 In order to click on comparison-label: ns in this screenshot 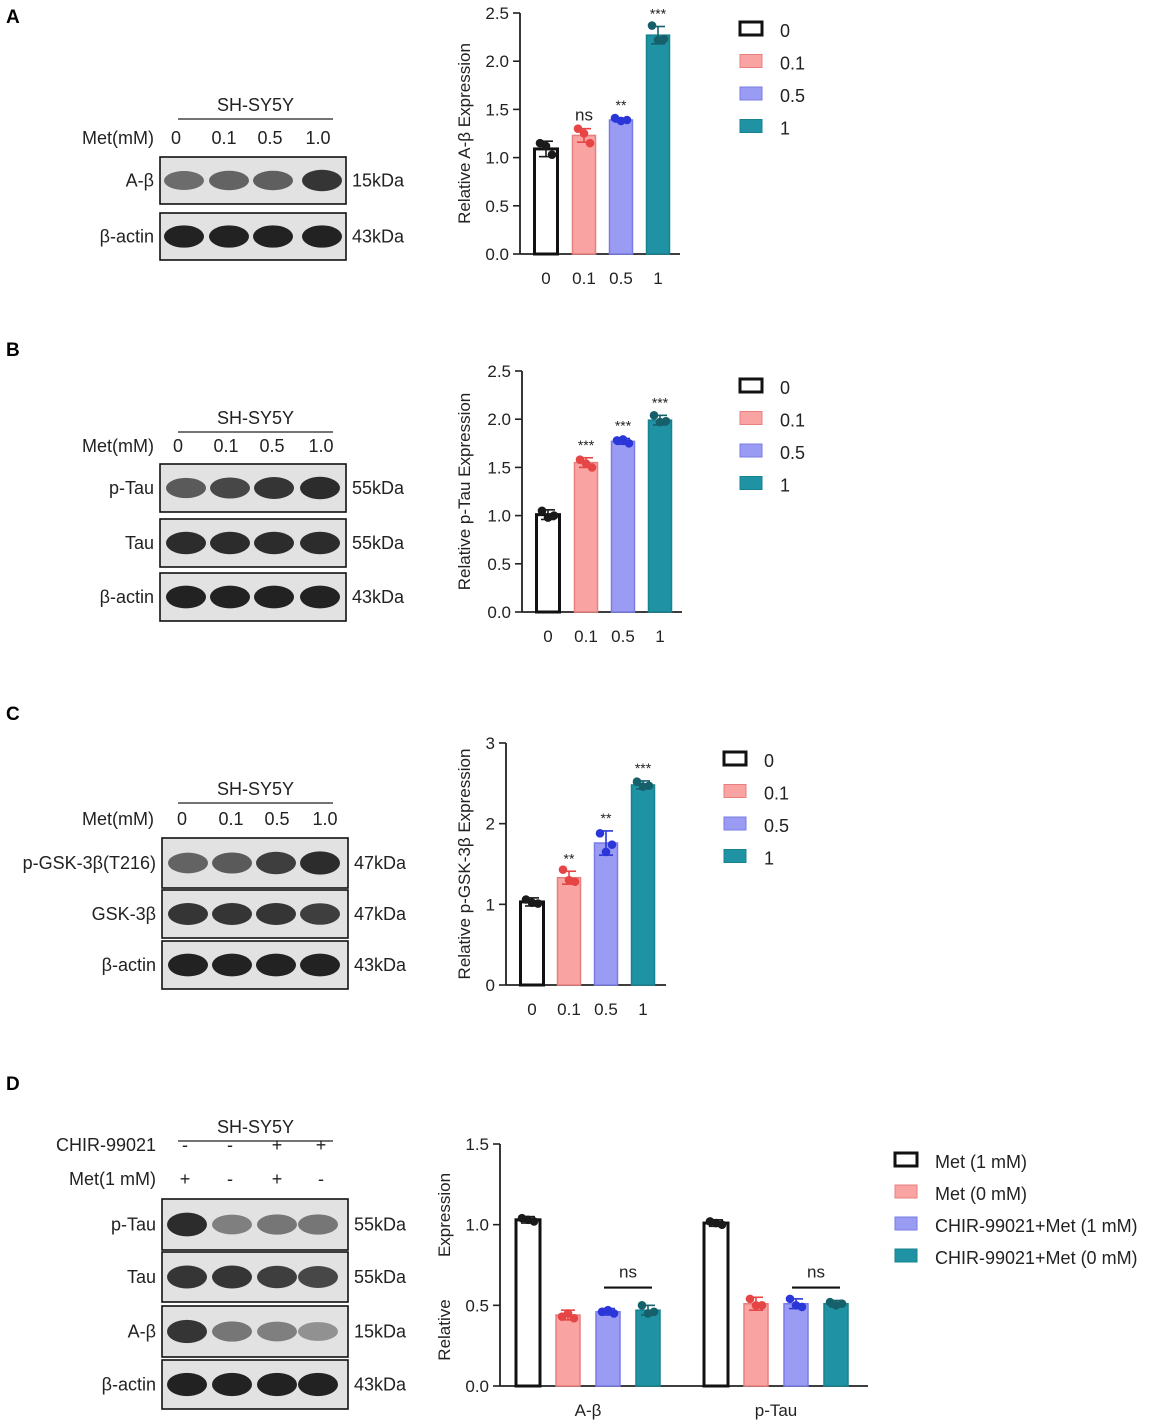, I will do `click(628, 1272)`.